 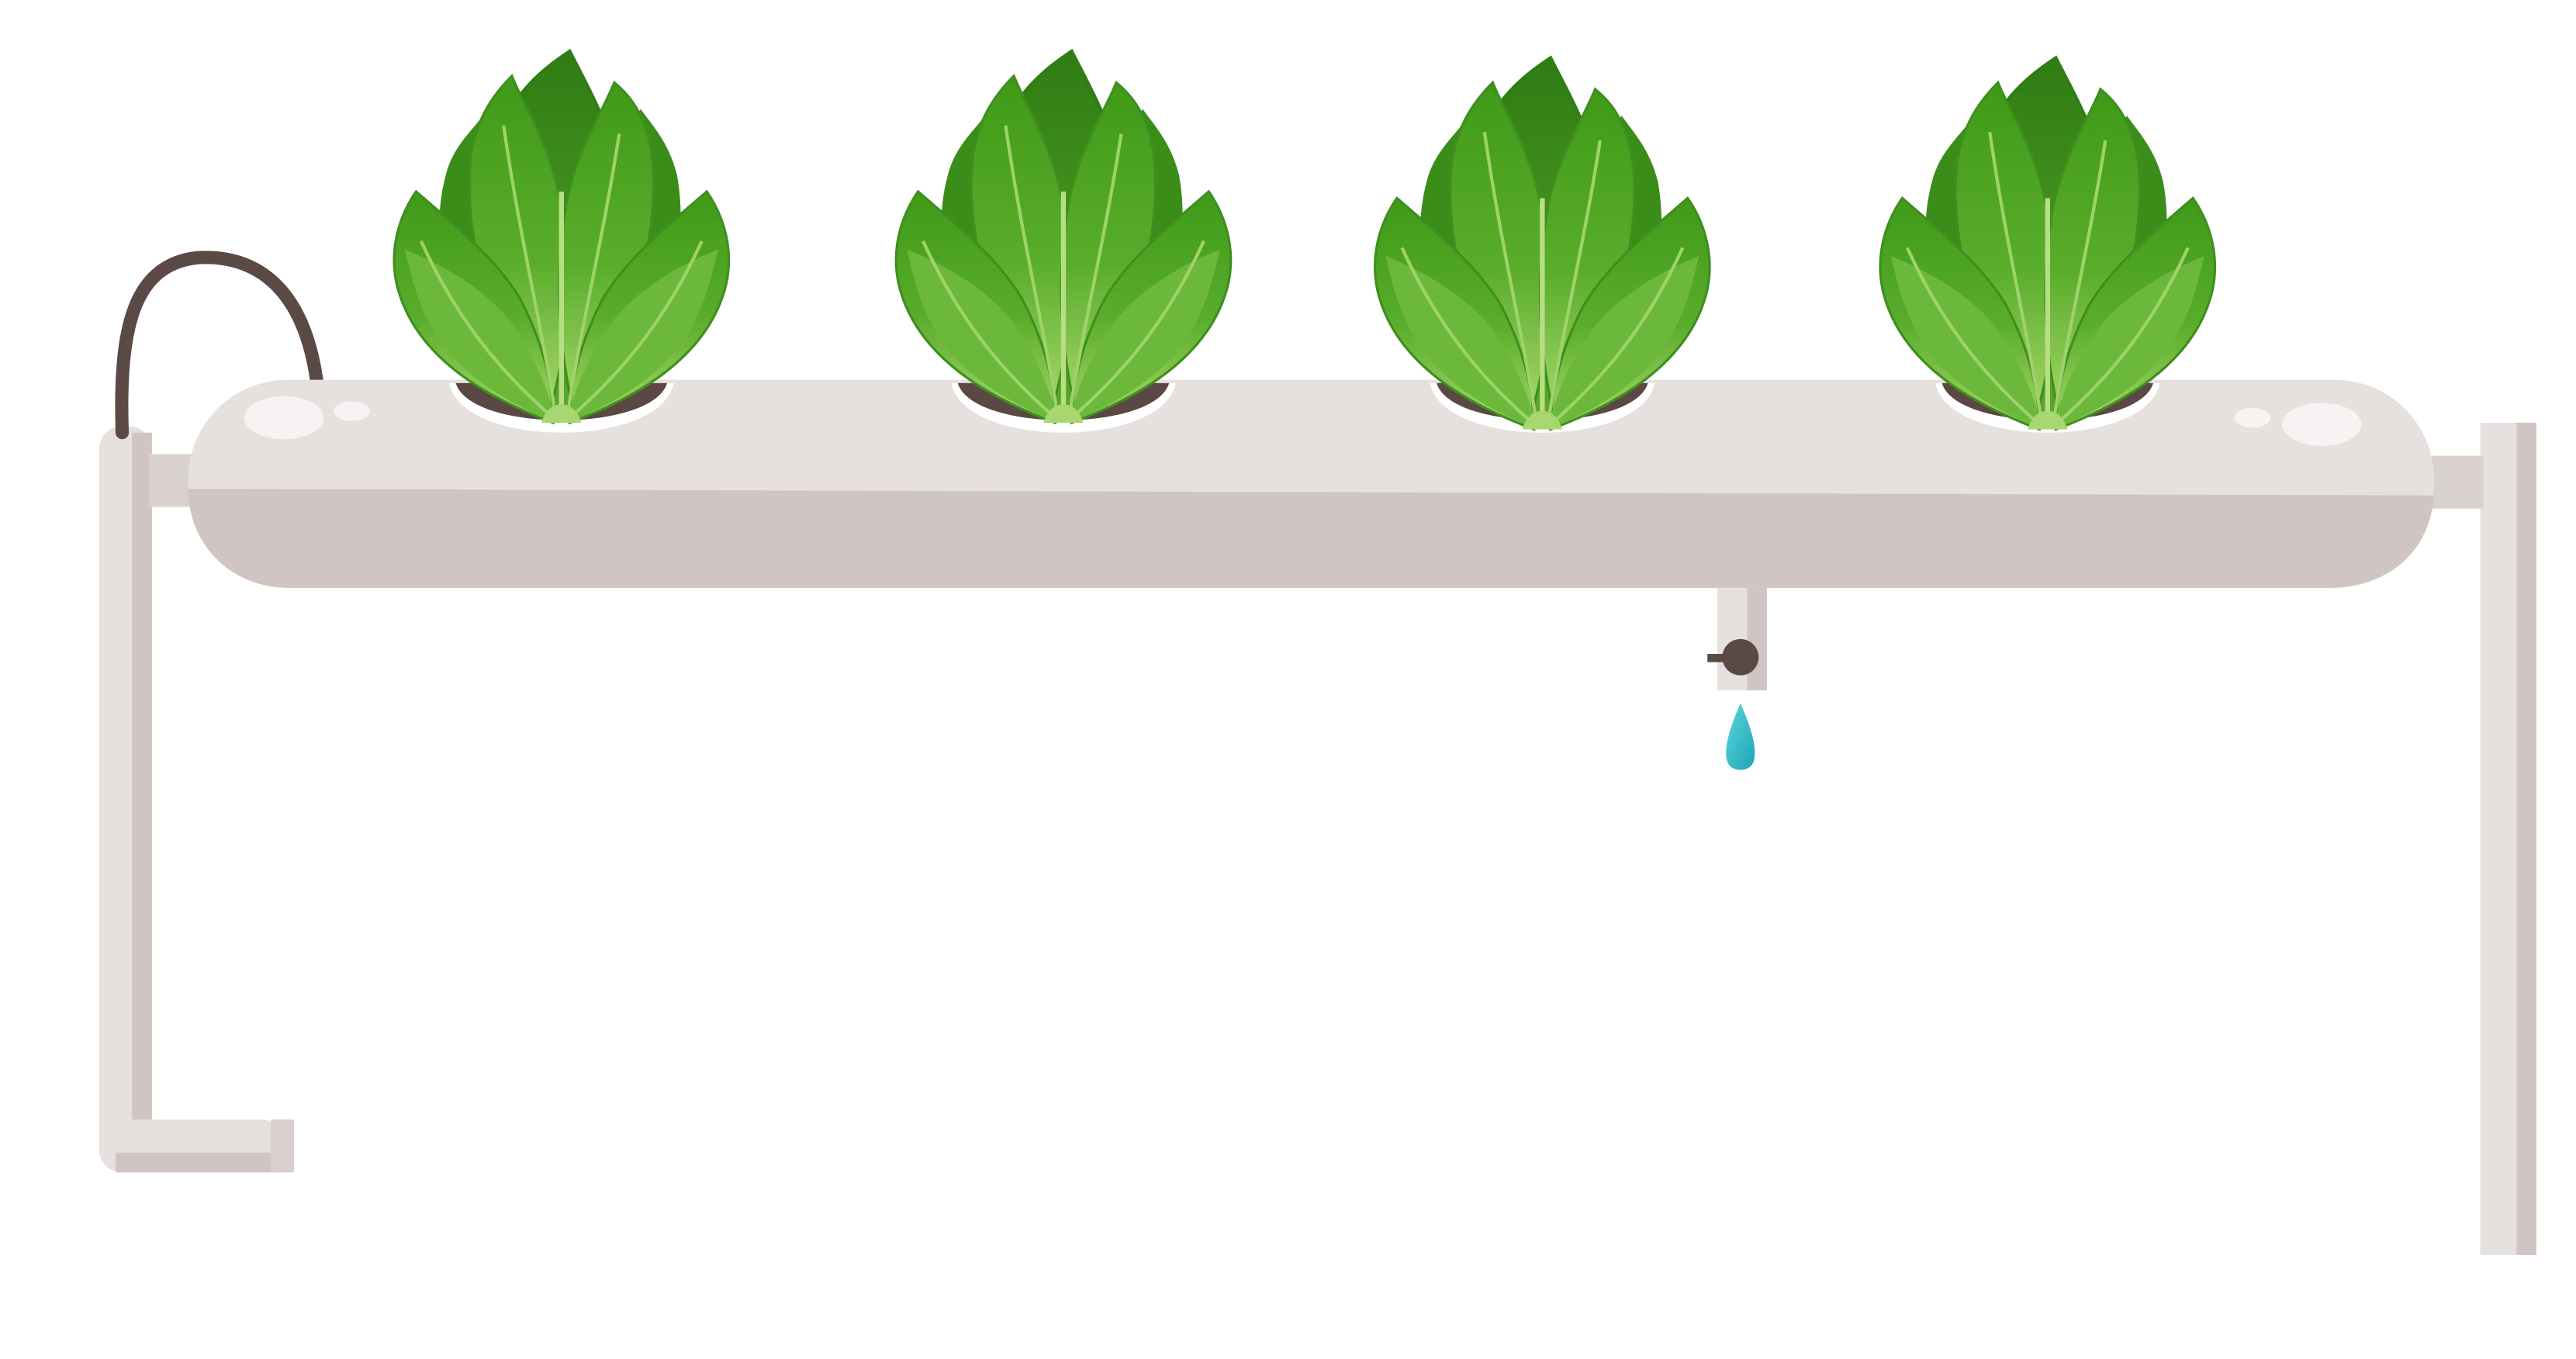 I want to click on right-stand-pipe, so click(x=2481, y=838).